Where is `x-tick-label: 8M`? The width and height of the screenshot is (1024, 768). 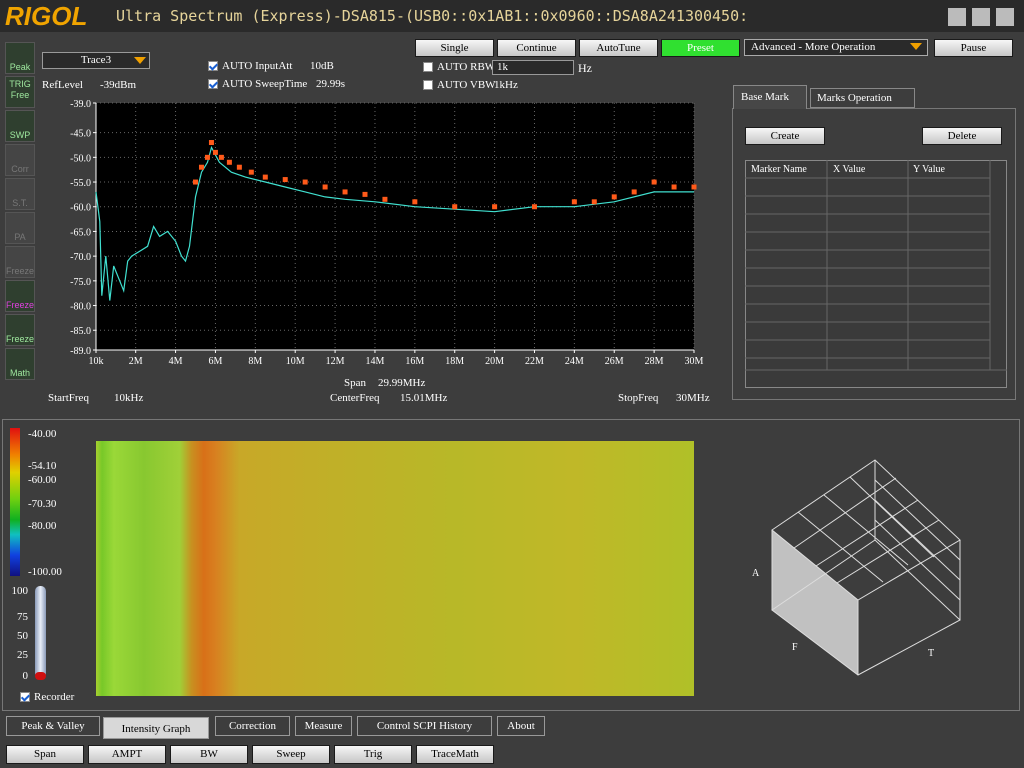
x-tick-label: 8M is located at coordinates (255, 361).